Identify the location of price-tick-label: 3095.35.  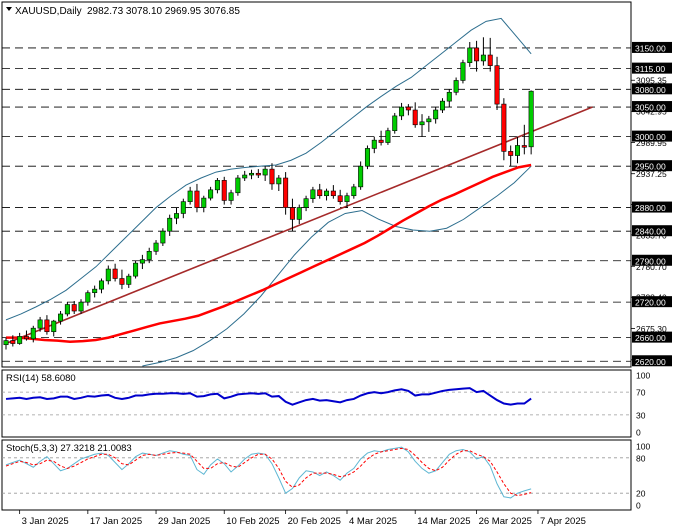
(651, 81).